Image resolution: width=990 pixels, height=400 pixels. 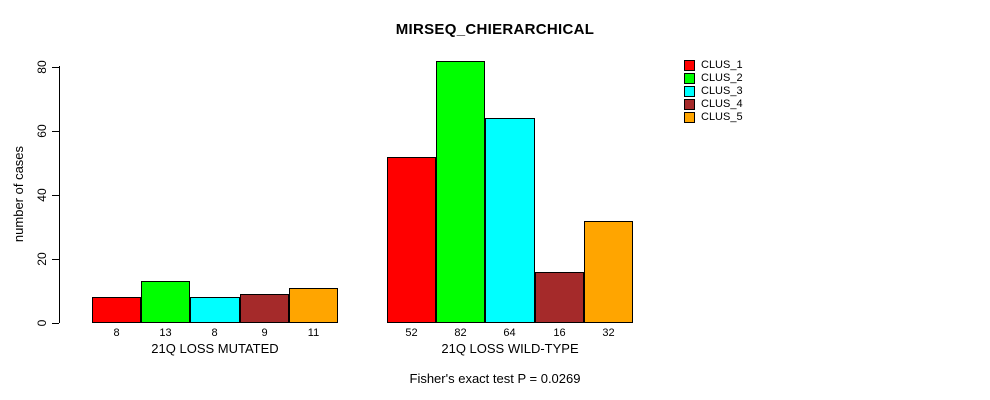 I want to click on bar-value-label: 32, so click(x=608, y=333).